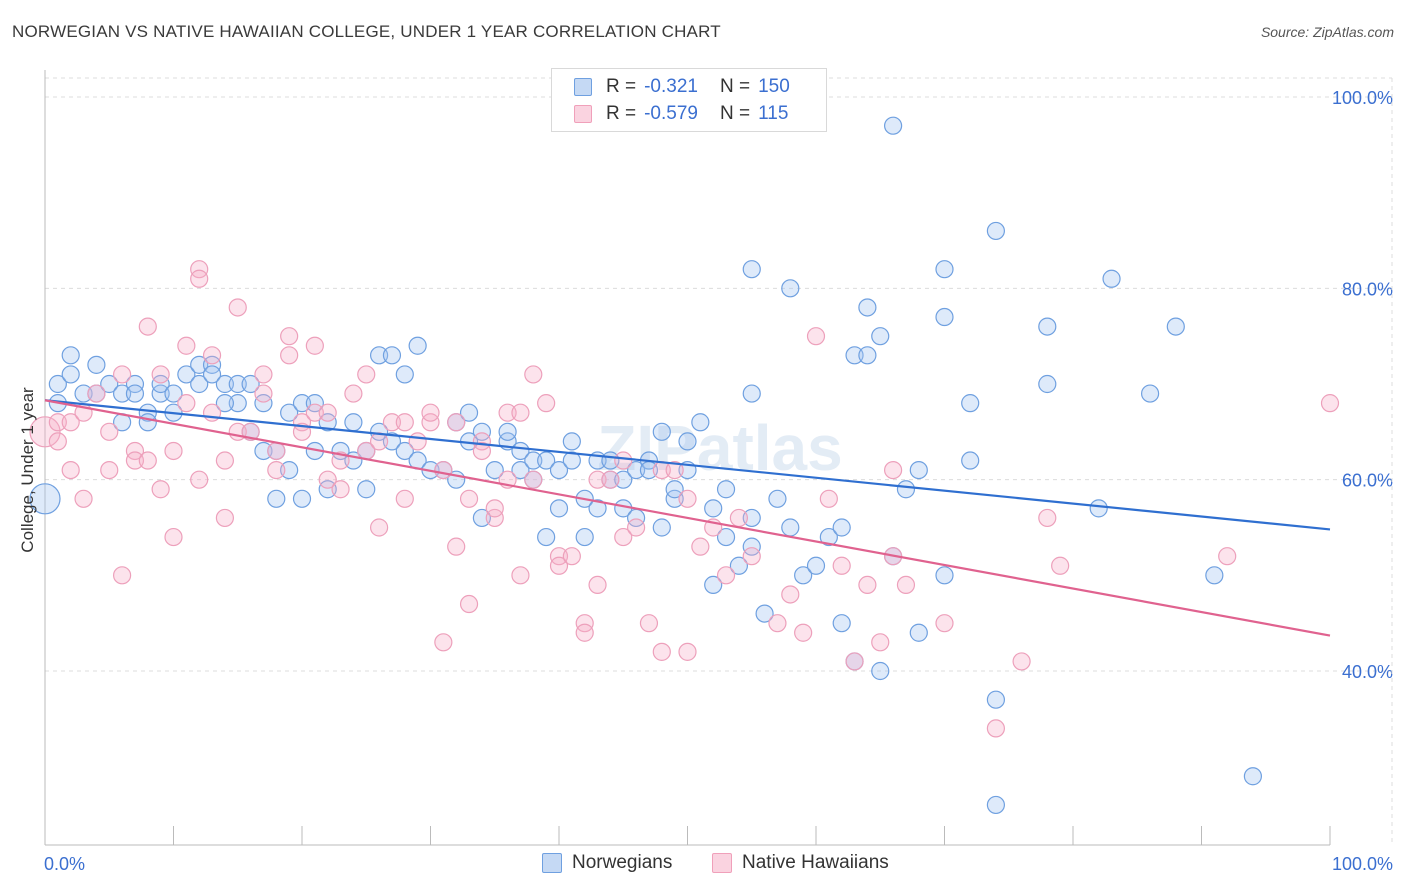 The image size is (1406, 892). What do you see at coordinates (773, 113) in the screenshot?
I see `n-value: 115` at bounding box center [773, 113].